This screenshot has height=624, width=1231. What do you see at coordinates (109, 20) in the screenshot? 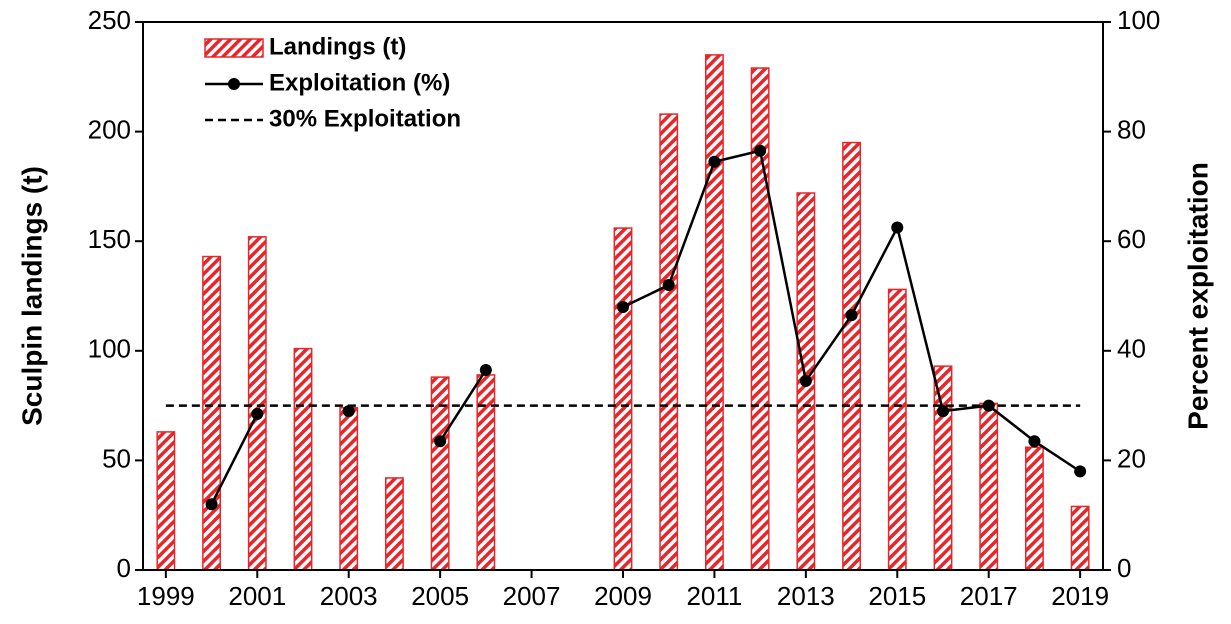
I see `y-tick-label: 250` at bounding box center [109, 20].